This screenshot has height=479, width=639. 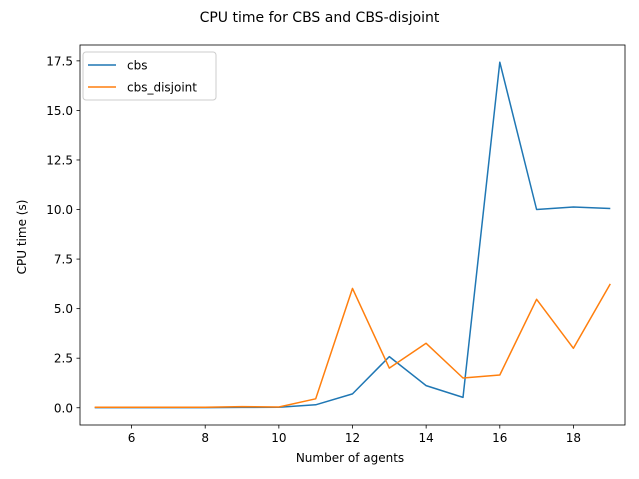 What do you see at coordinates (63, 234) in the screenshot?
I see `y-axis-ticks: 0.0 2.5 5.0 7.5 10.0 12.5 15.0 17.5` at bounding box center [63, 234].